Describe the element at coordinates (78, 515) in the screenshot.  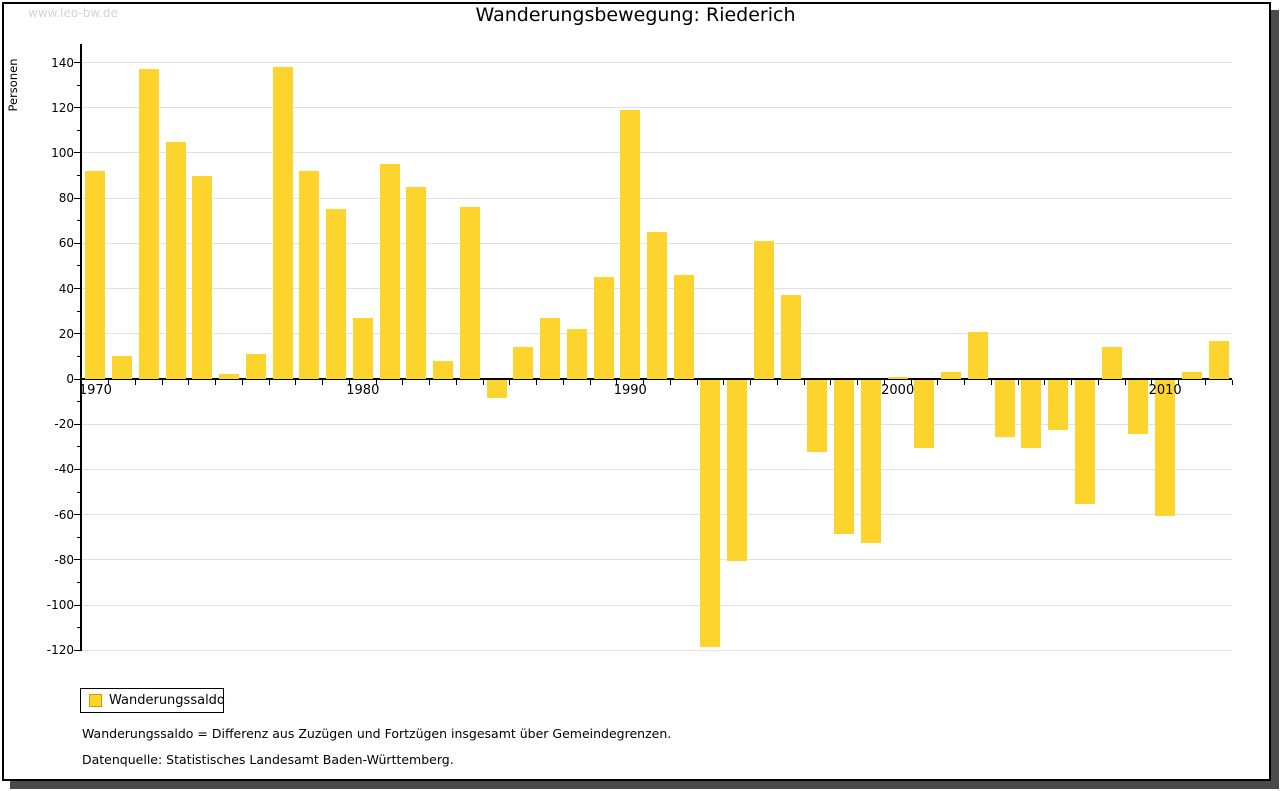
I see `y-major-tick--60` at that location.